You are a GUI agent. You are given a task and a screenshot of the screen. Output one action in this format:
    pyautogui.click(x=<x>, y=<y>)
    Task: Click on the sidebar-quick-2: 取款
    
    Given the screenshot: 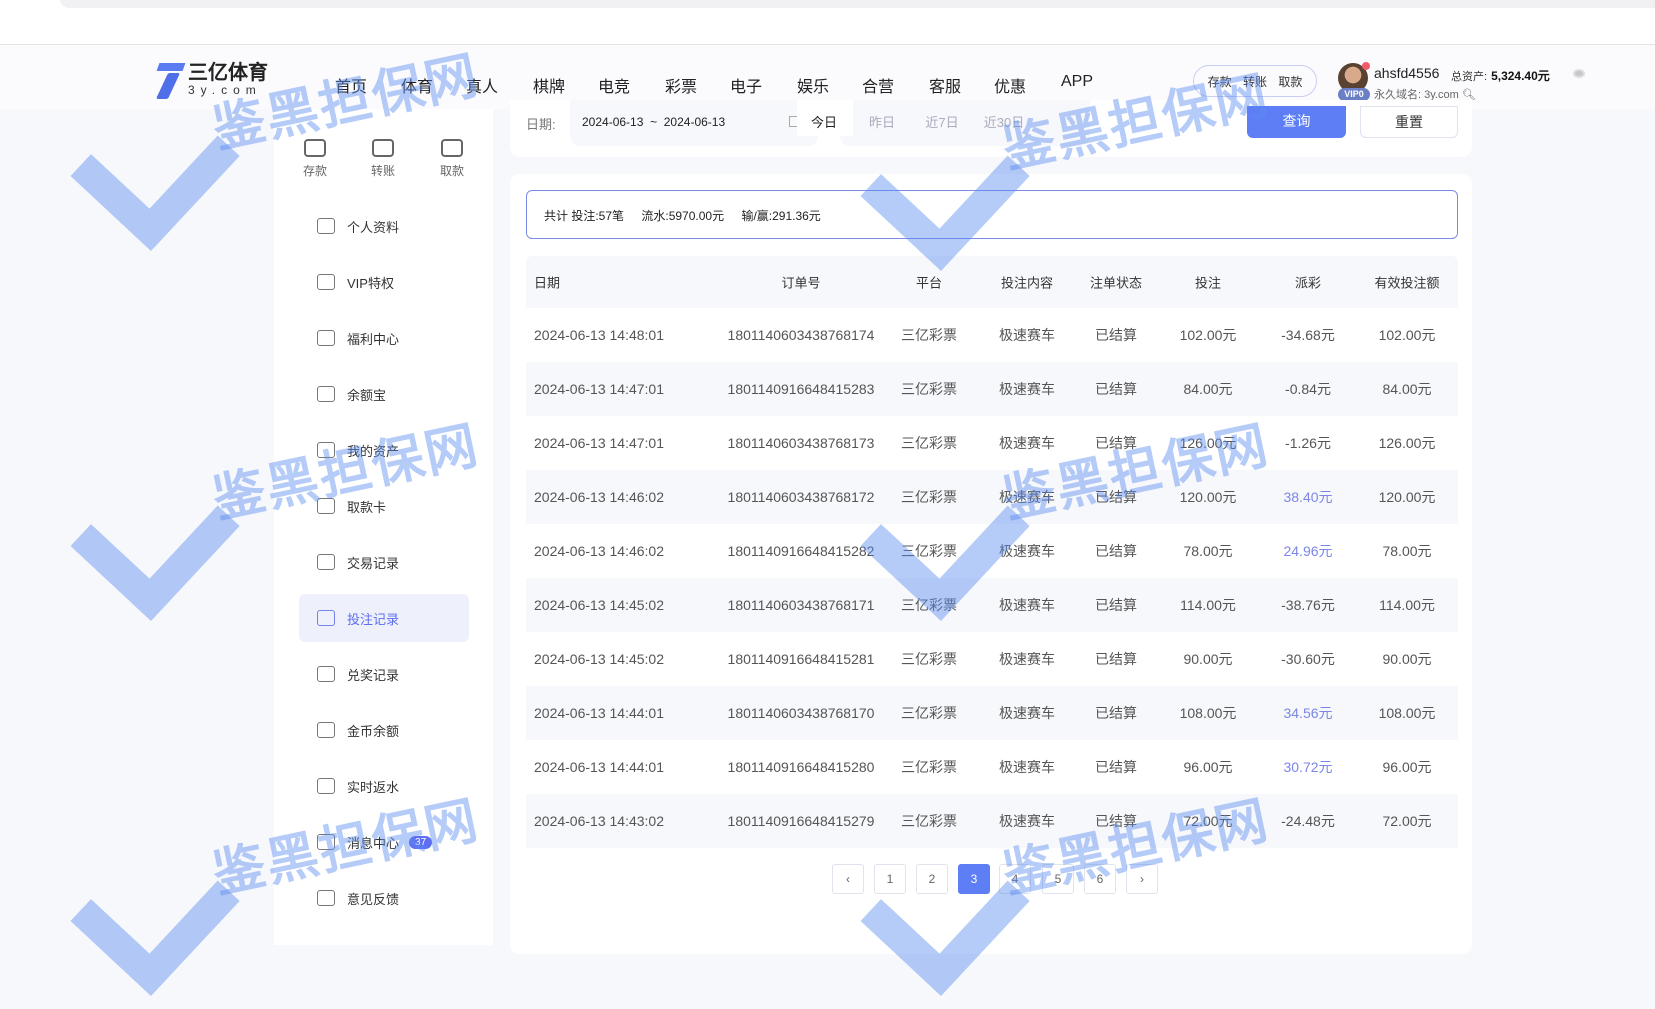 What is the action you would take?
    pyautogui.click(x=452, y=159)
    